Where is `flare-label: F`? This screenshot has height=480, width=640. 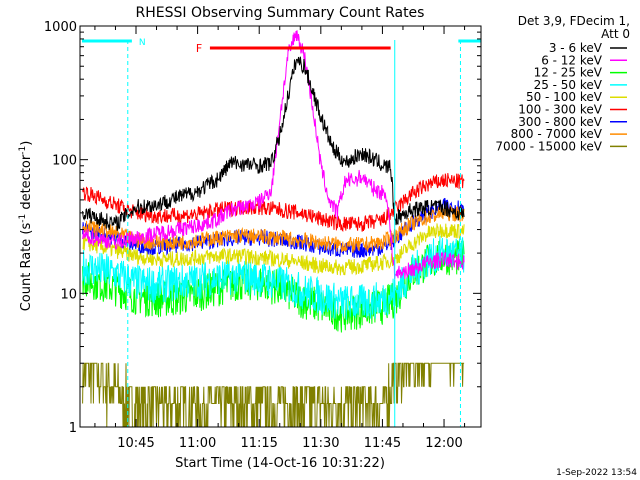
flare-label: F is located at coordinates (199, 48).